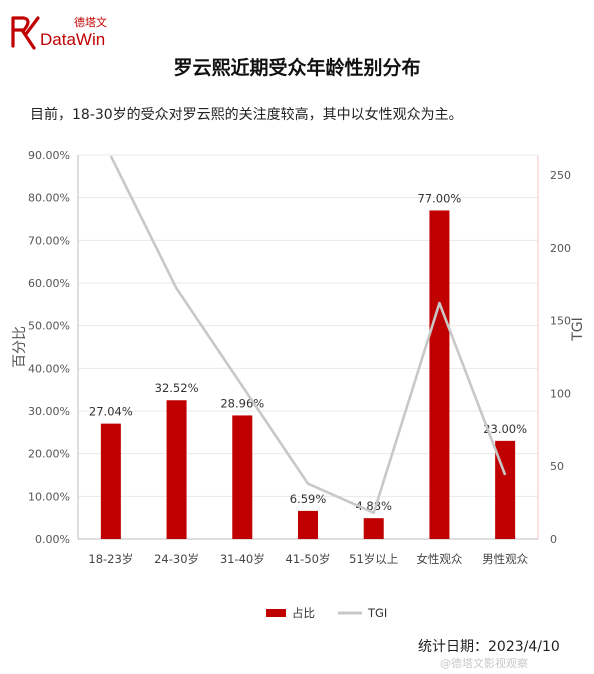  What do you see at coordinates (242, 403) in the screenshot?
I see `bar-data-label: 28.96%` at bounding box center [242, 403].